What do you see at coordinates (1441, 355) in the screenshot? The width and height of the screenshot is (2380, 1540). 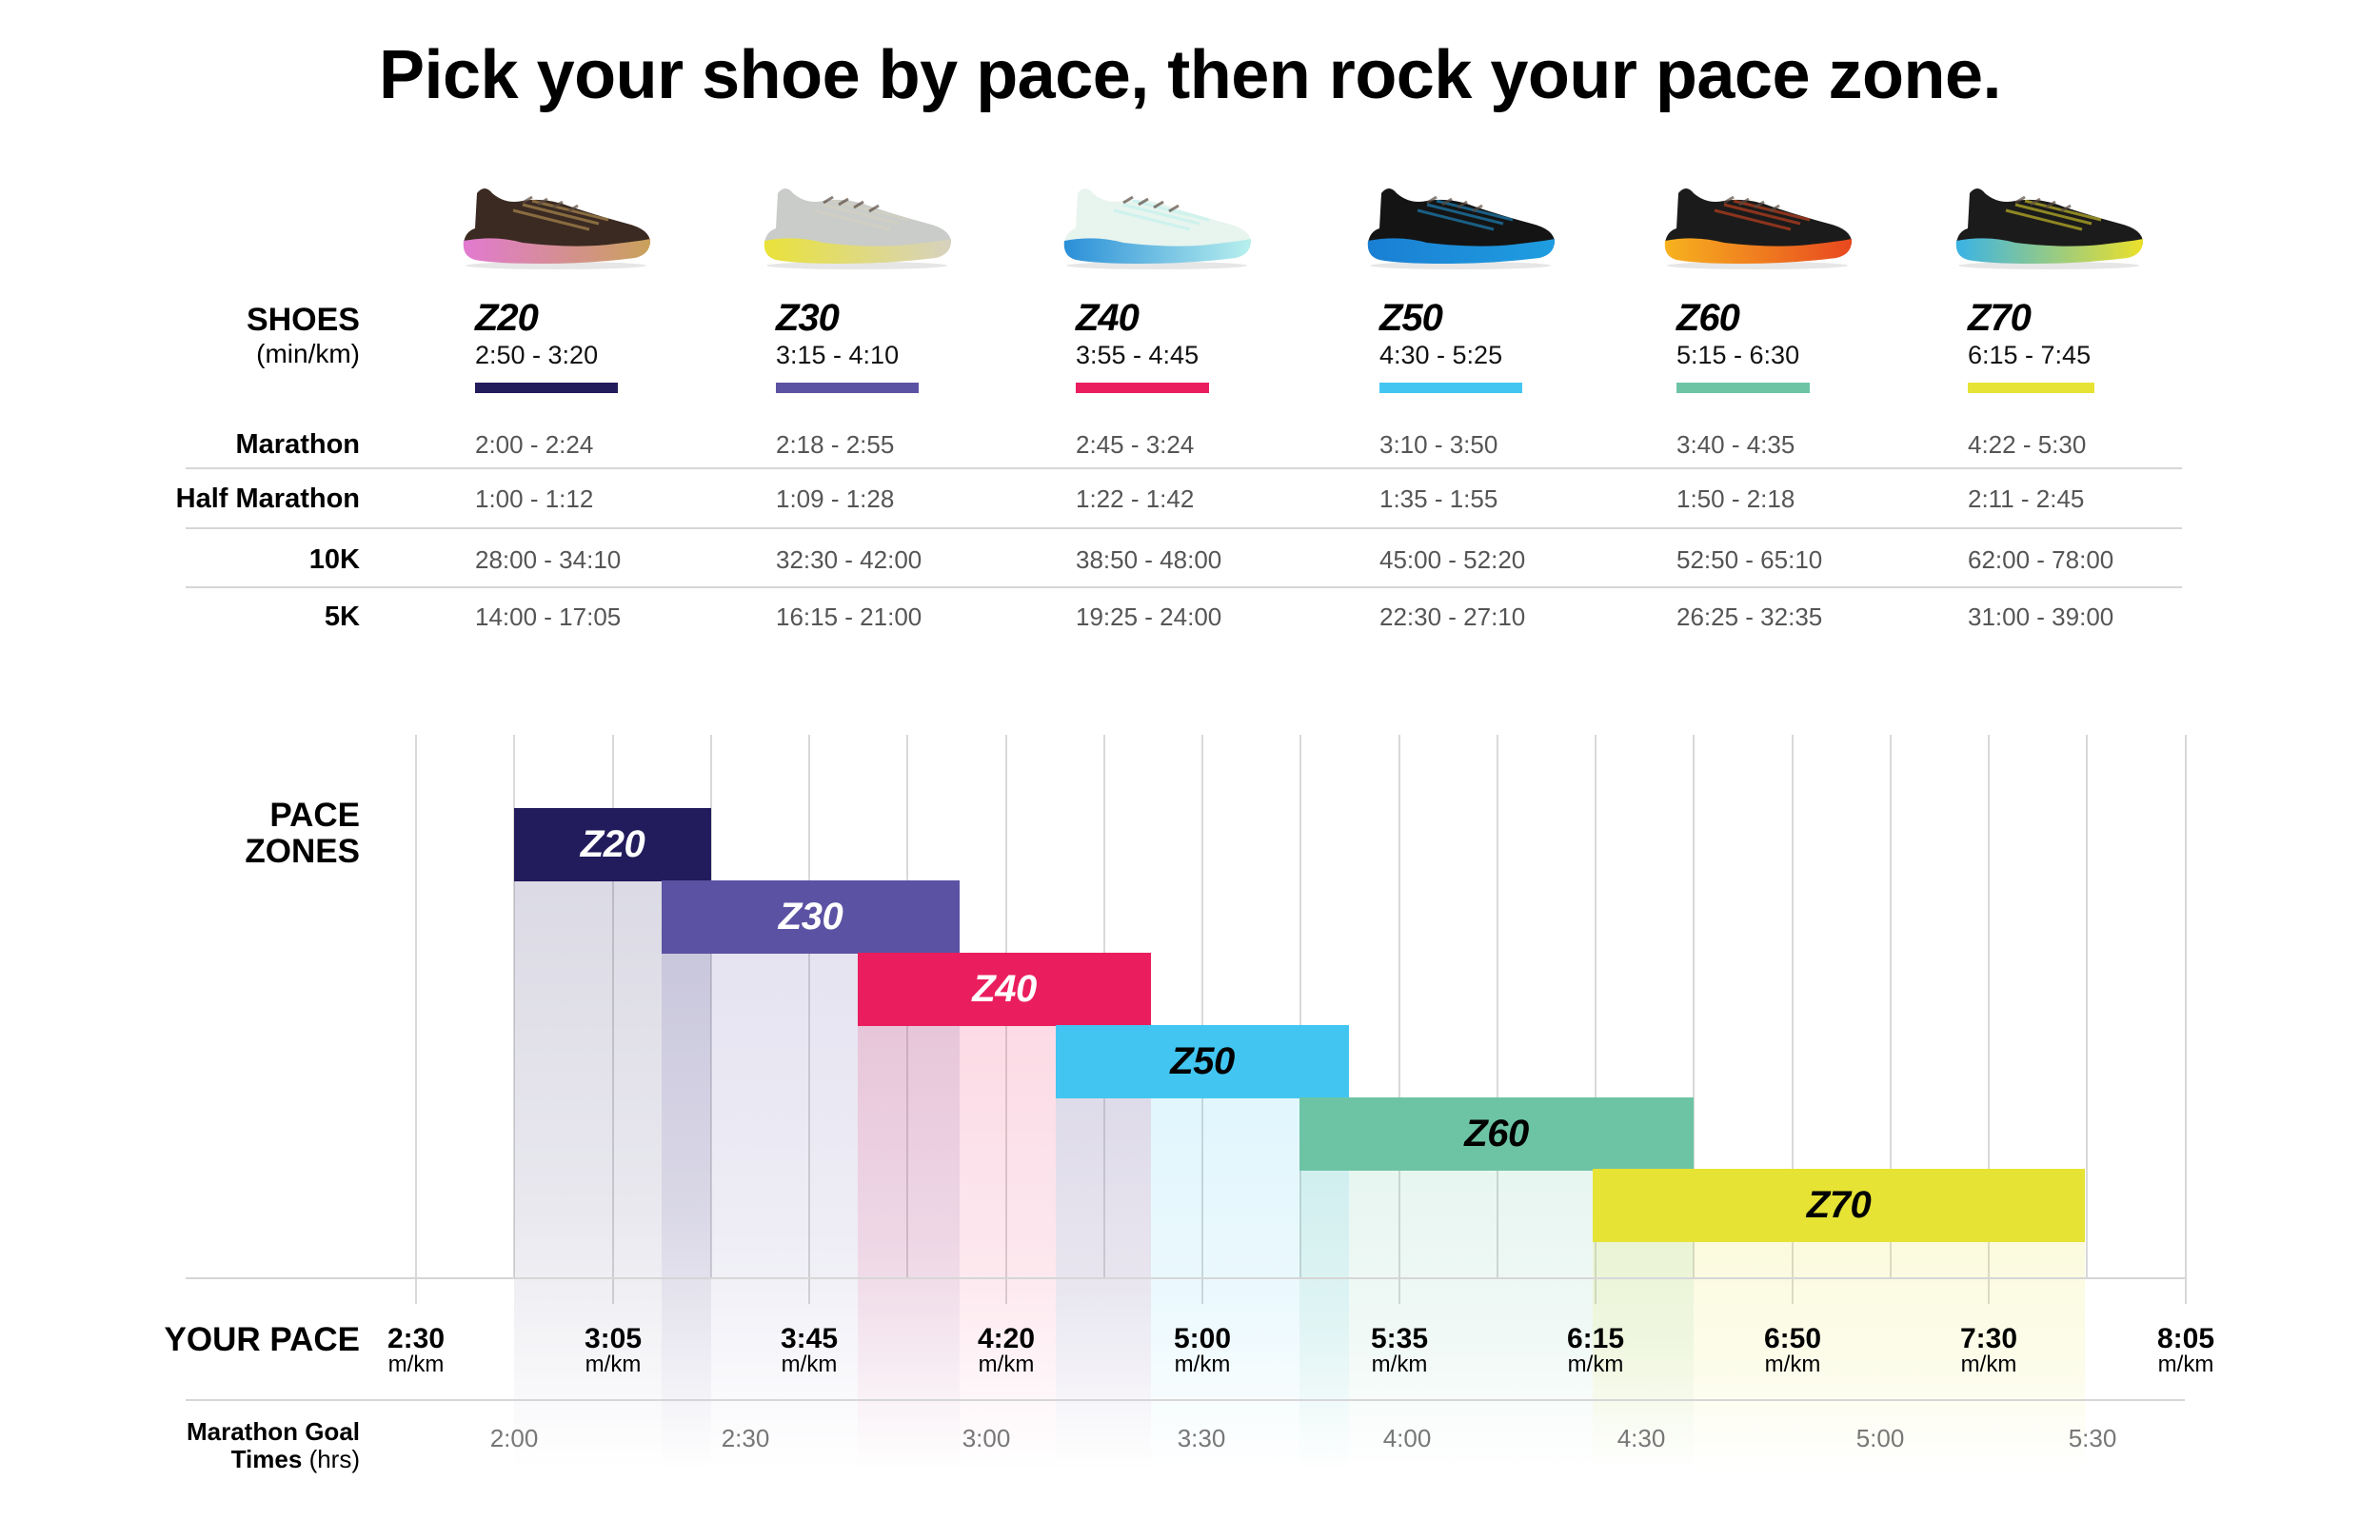 I see `shoe-pace-range: 4:30 - 5:25` at bounding box center [1441, 355].